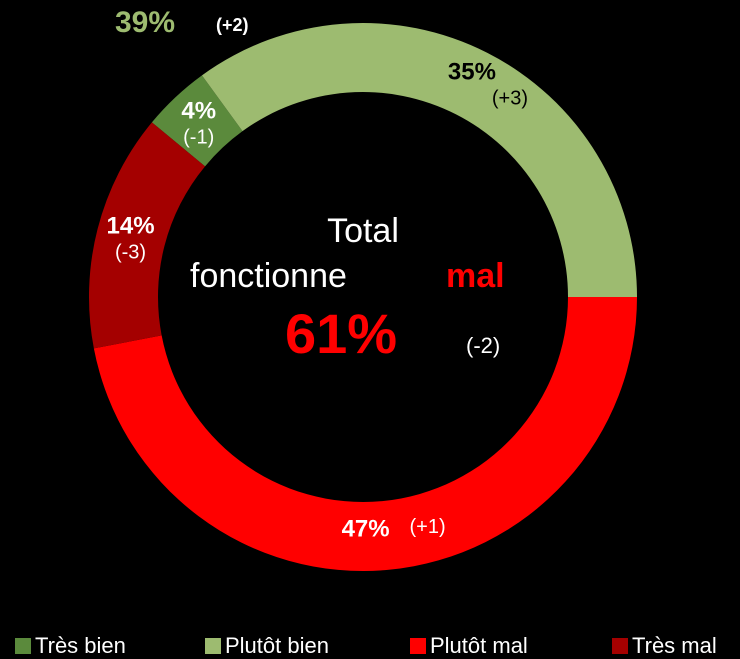  Describe the element at coordinates (80, 645) in the screenshot. I see `legend-label: Très bien` at that location.